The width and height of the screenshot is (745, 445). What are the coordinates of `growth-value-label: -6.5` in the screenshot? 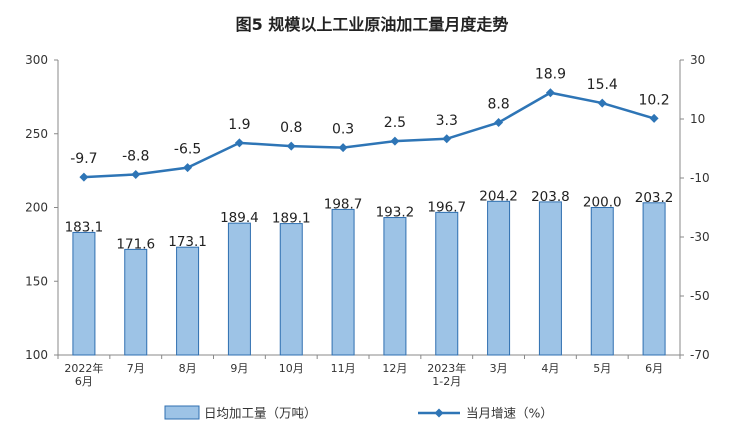 It's located at (187, 150).